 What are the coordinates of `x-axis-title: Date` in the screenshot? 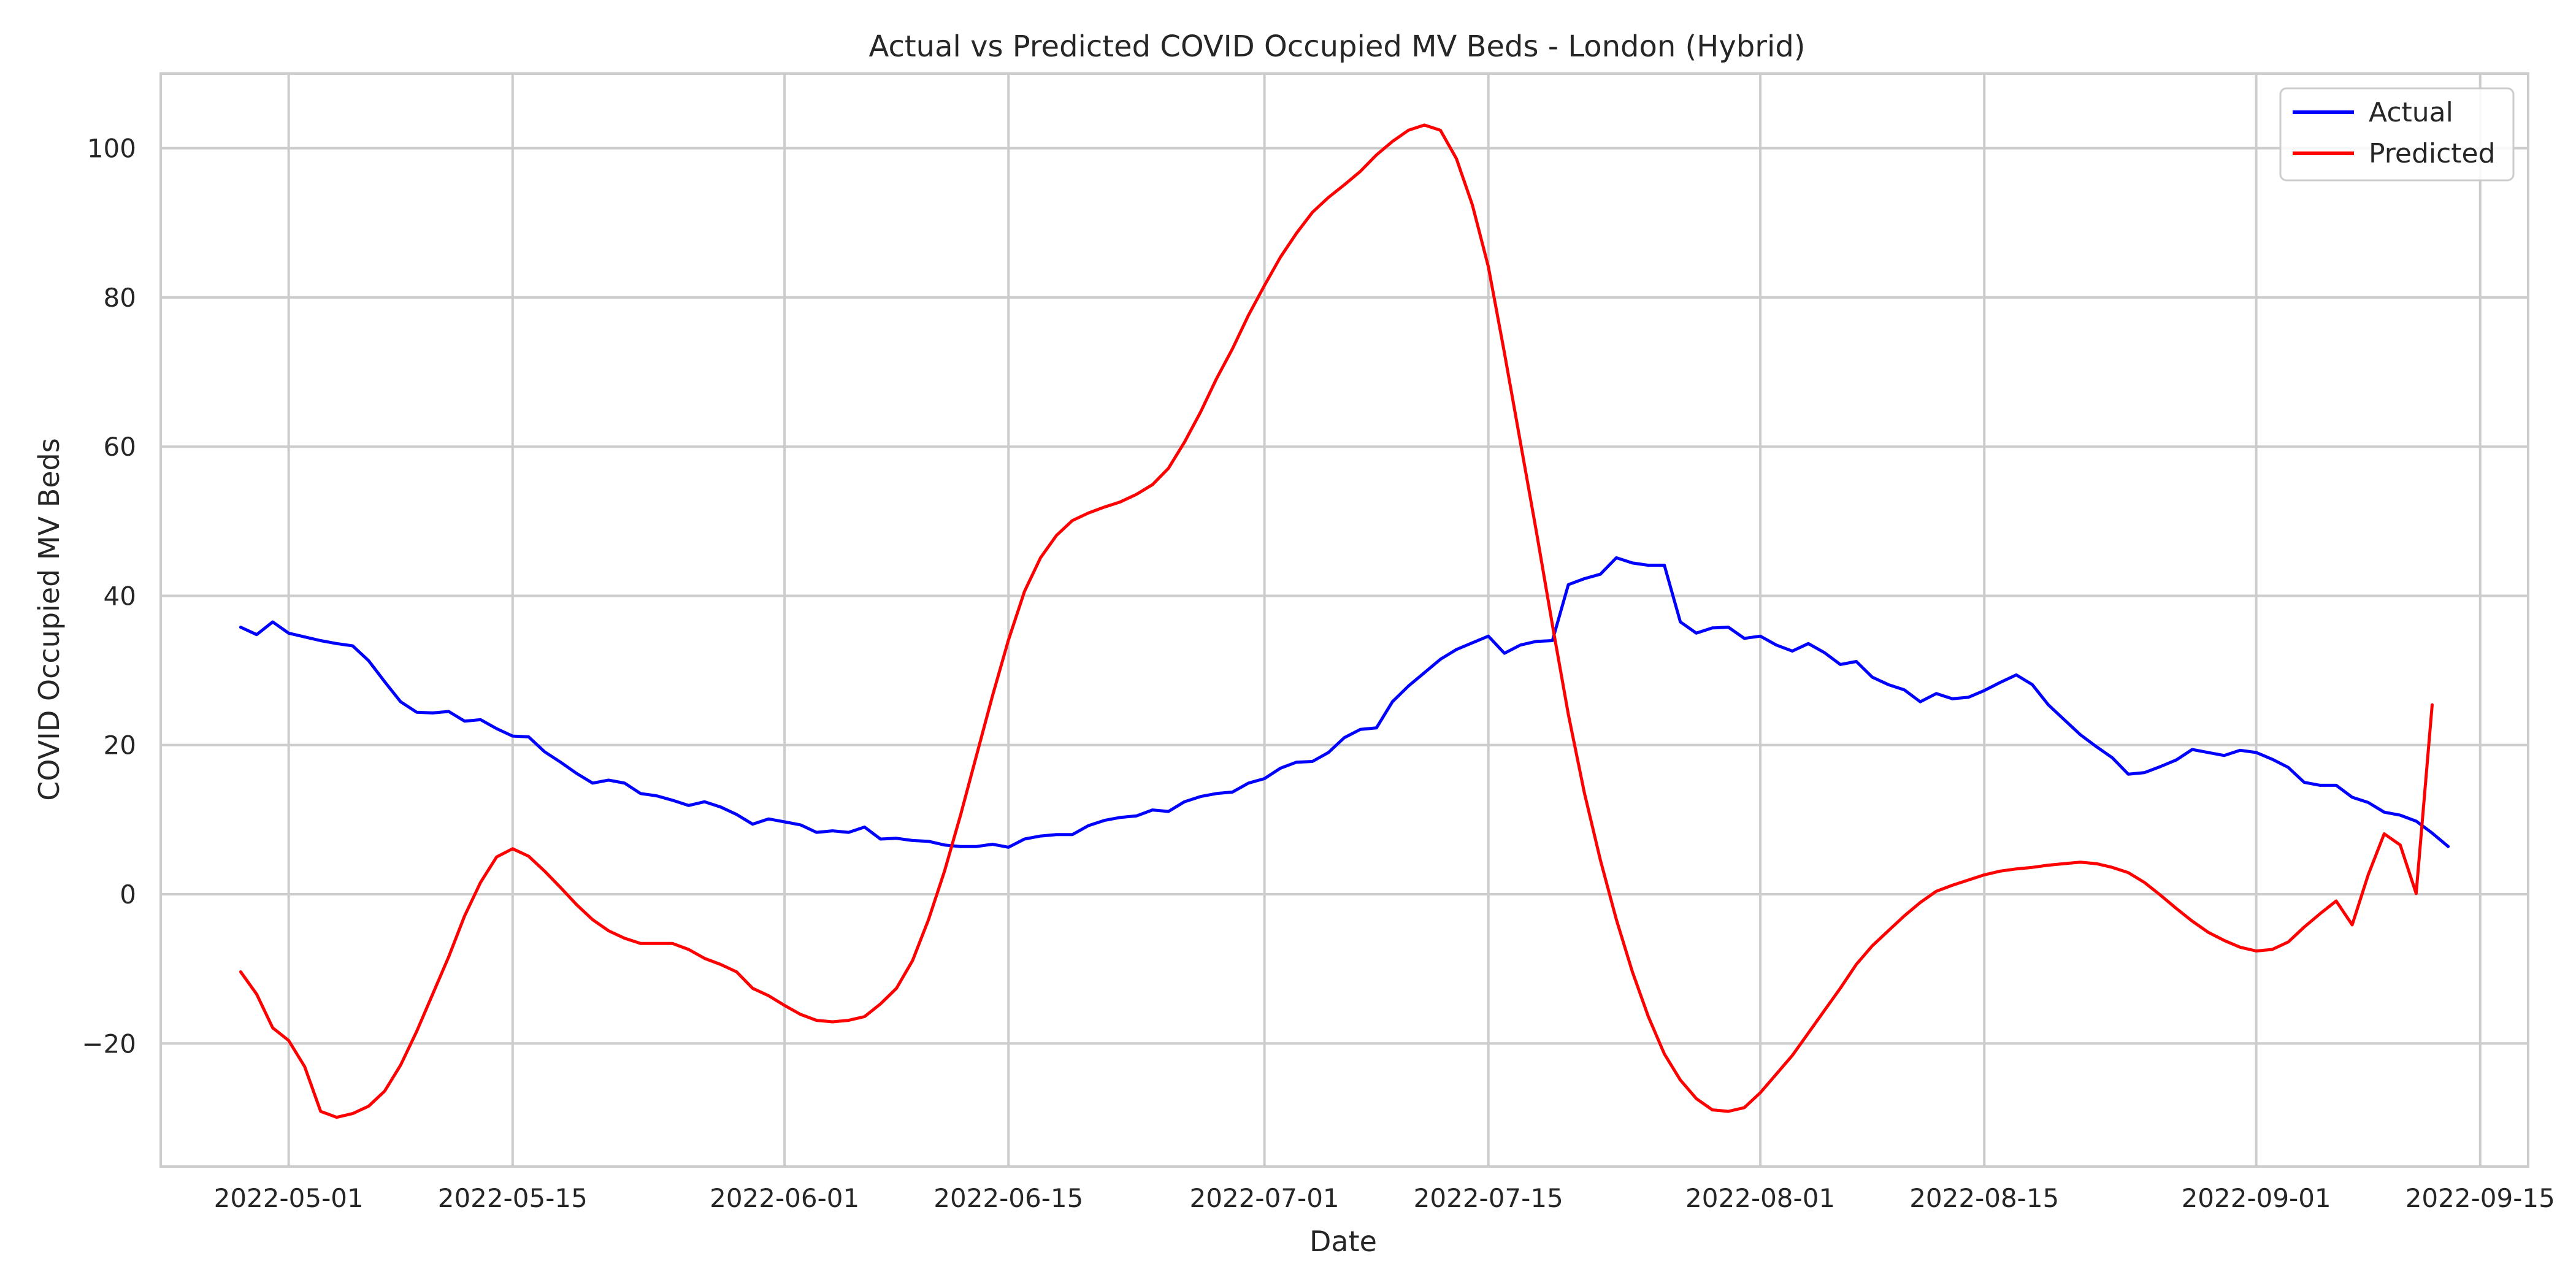 It's located at (1343, 1241).